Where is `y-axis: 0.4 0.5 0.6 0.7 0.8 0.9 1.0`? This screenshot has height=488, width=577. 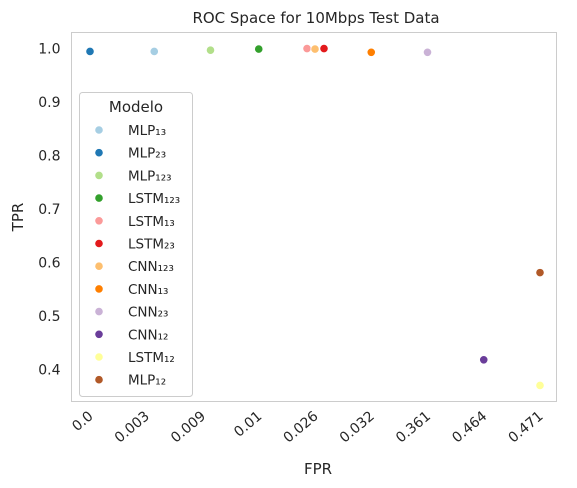
y-axis: 0.4 0.5 0.6 0.7 0.8 0.9 1.0 is located at coordinates (49, 210).